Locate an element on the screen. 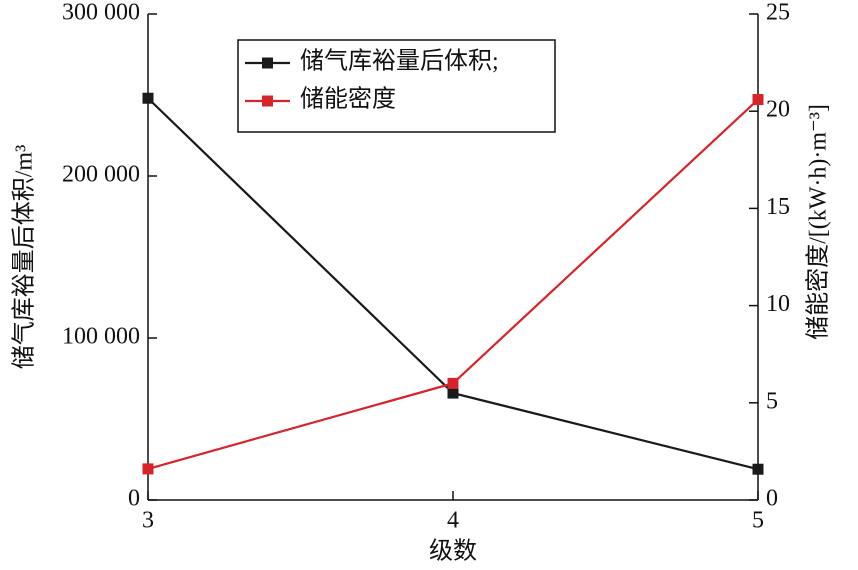  y2-tick-label: 10 is located at coordinates (778, 304).